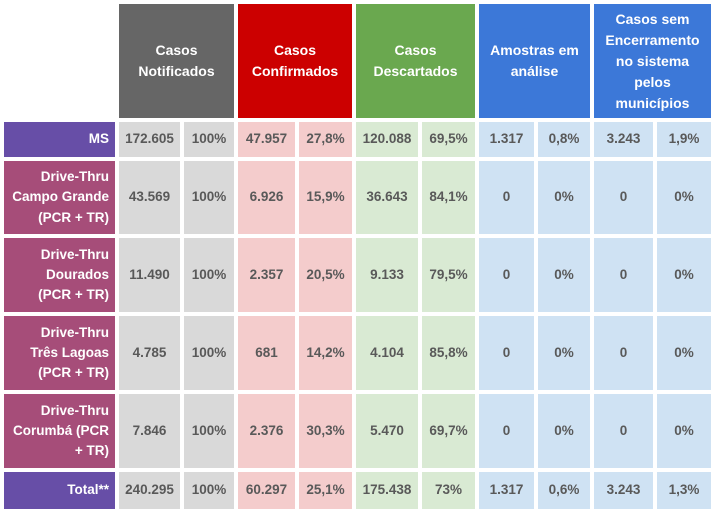 The width and height of the screenshot is (715, 513). Describe the element at coordinates (59, 275) in the screenshot. I see `row-header: Drive-Thru Dourados (PCR + TR)` at that location.